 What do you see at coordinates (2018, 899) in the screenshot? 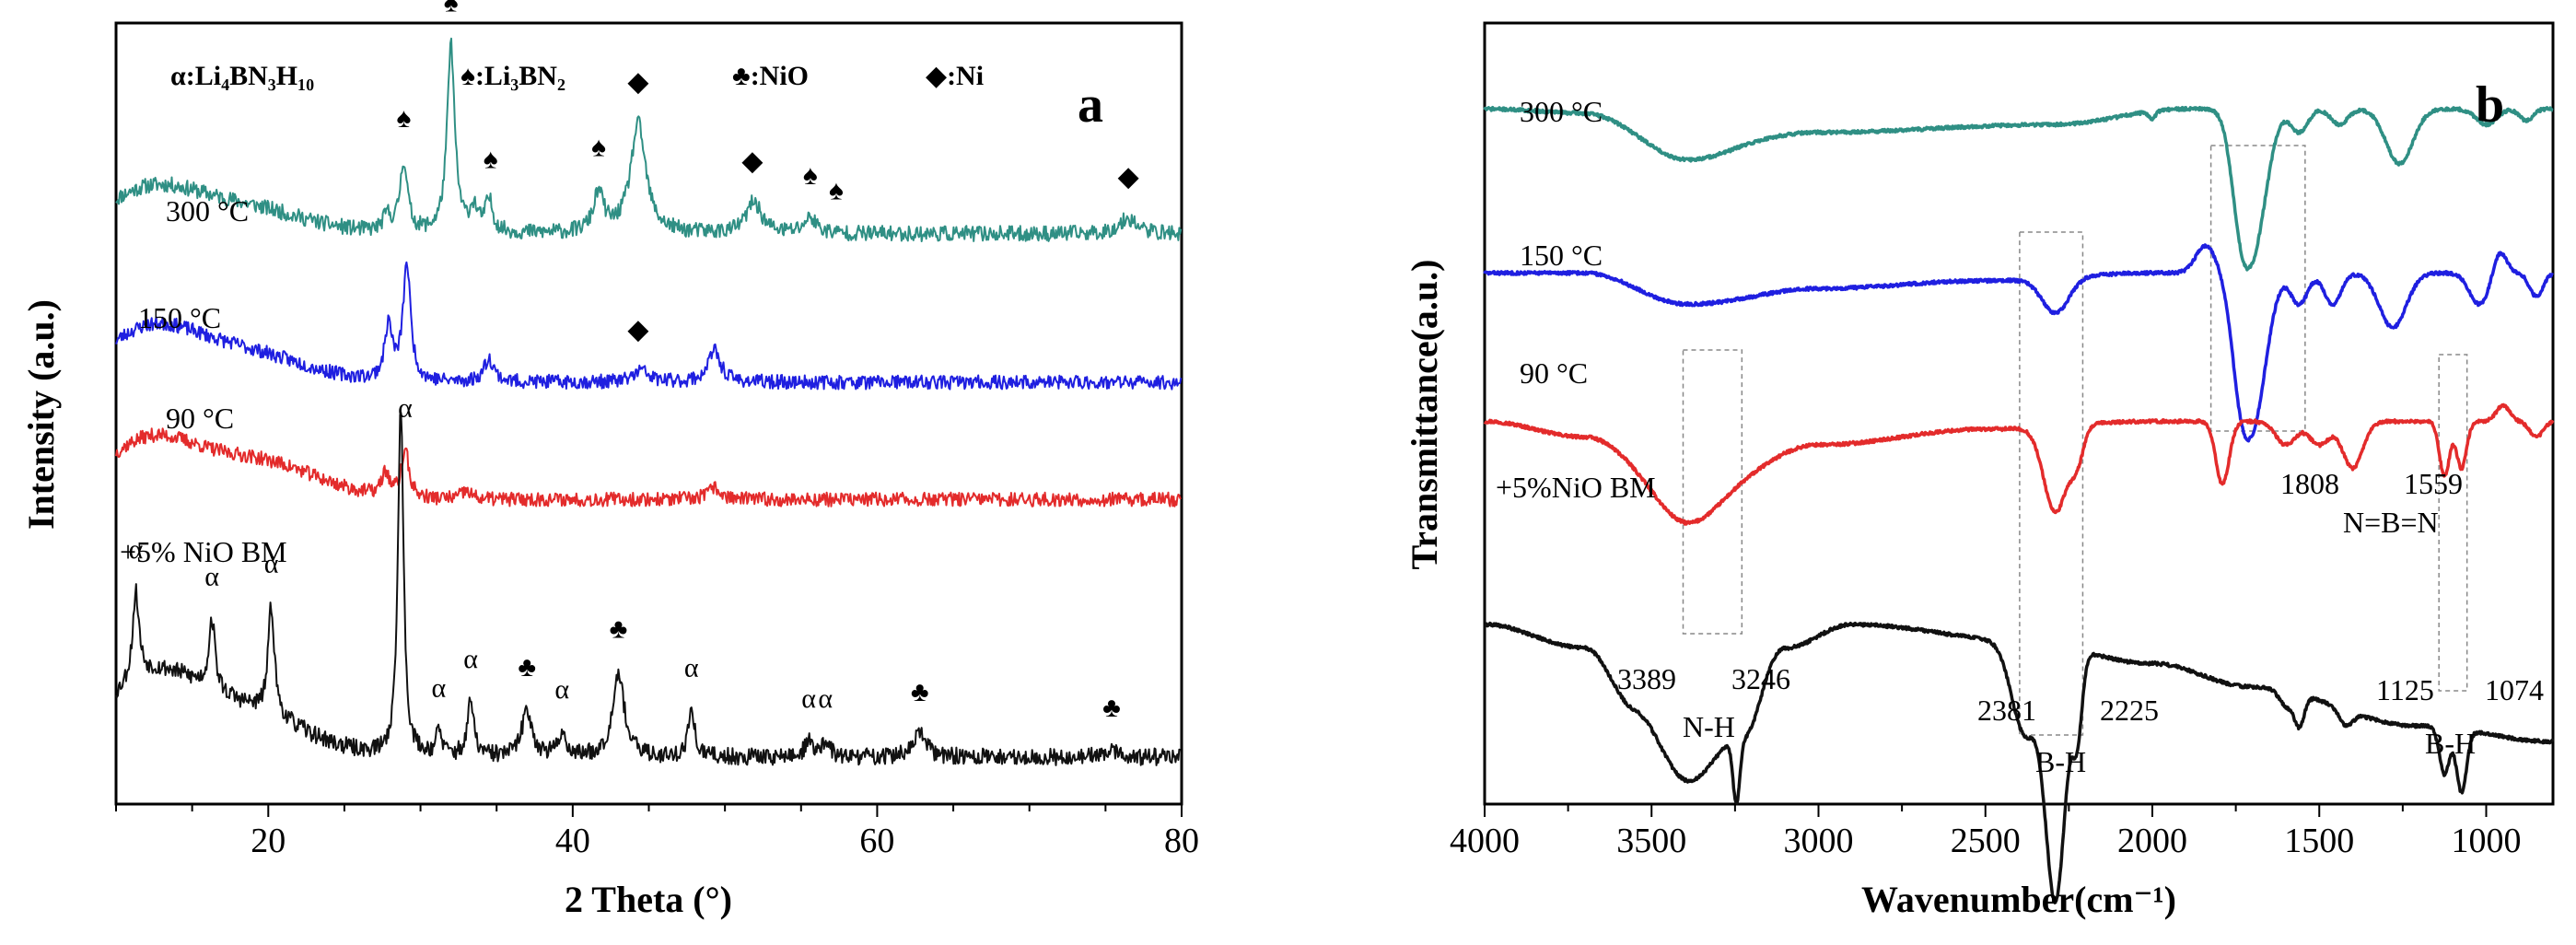
I see `panel-b-x-axis-title: Wavenumber(cm⁻¹)` at bounding box center [2018, 899].